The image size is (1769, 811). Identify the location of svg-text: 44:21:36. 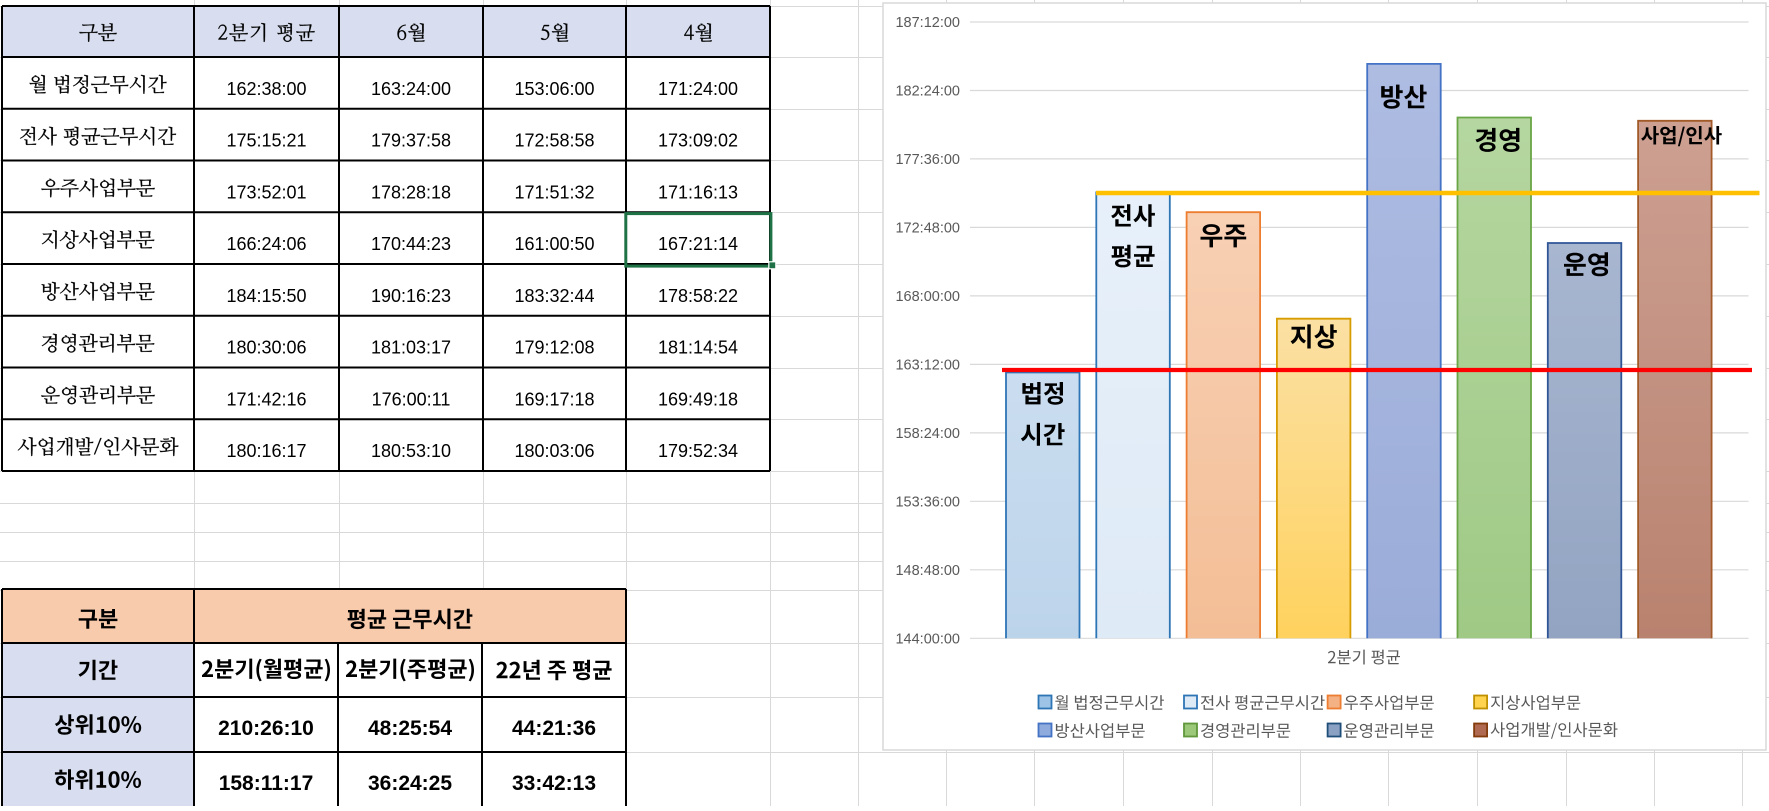
(554, 728).